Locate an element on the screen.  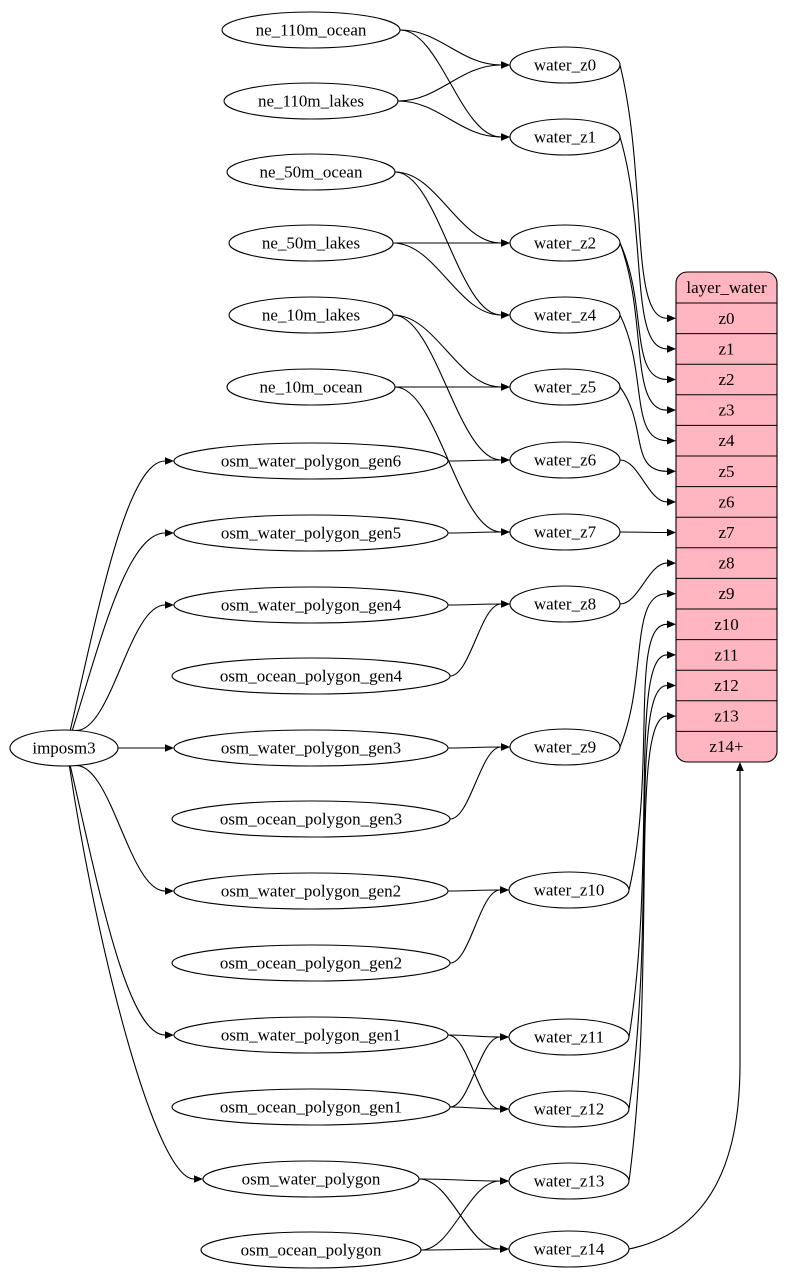
node-ne_10m_lakes: ne_10m_lakes is located at coordinates (311, 315).